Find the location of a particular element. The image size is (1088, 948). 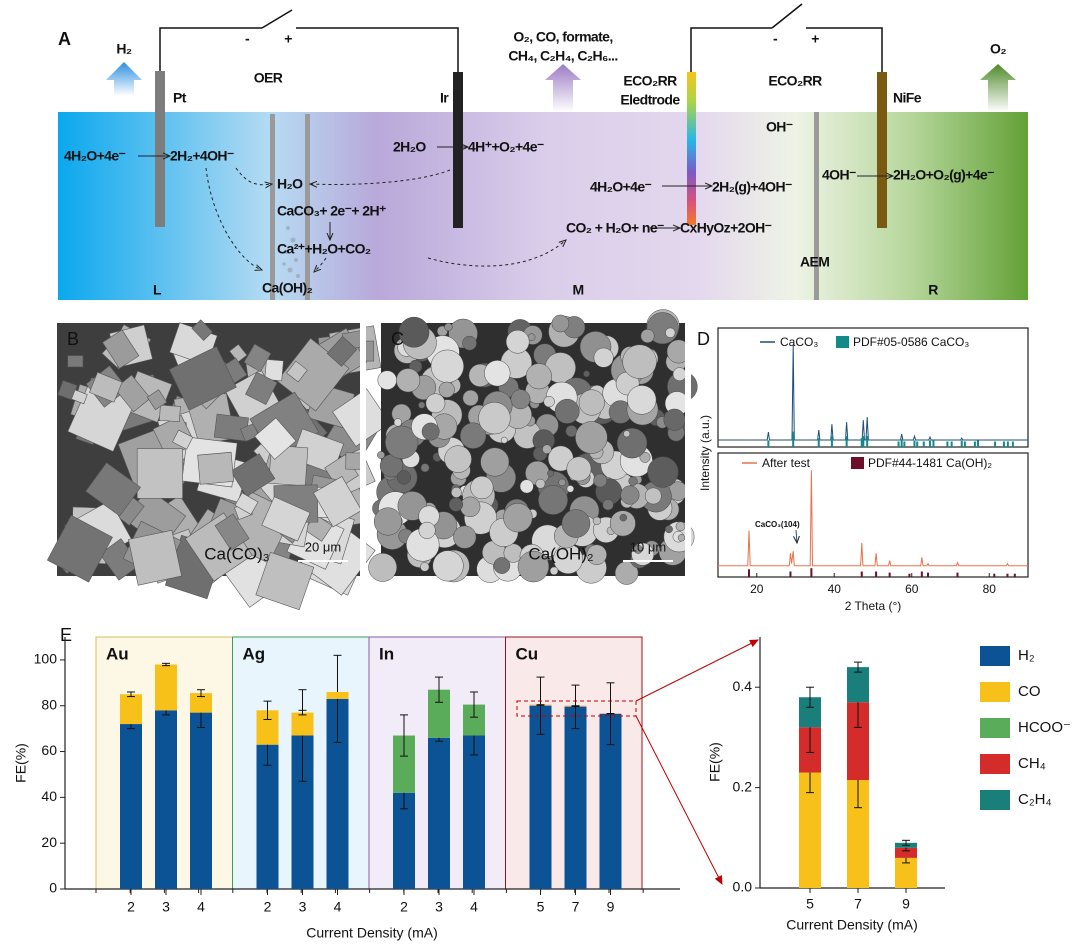

gas-arrow is located at coordinates (998, 88).